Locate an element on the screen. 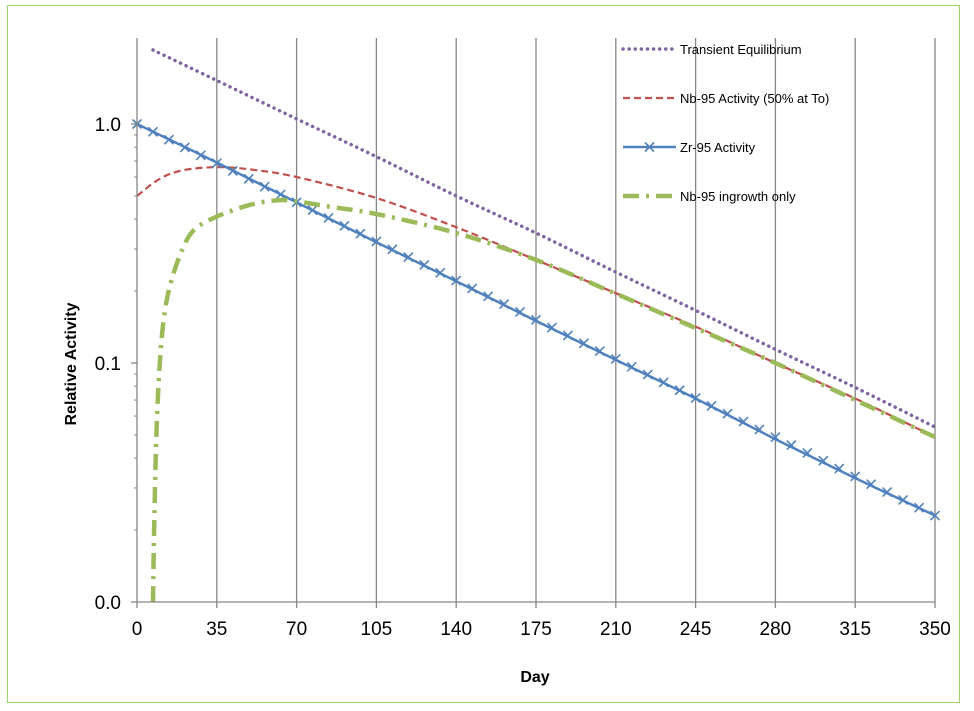  legend-item-nb-95-activity-50-at-to: Nb-95 Activity (50% at To) is located at coordinates (726, 98).